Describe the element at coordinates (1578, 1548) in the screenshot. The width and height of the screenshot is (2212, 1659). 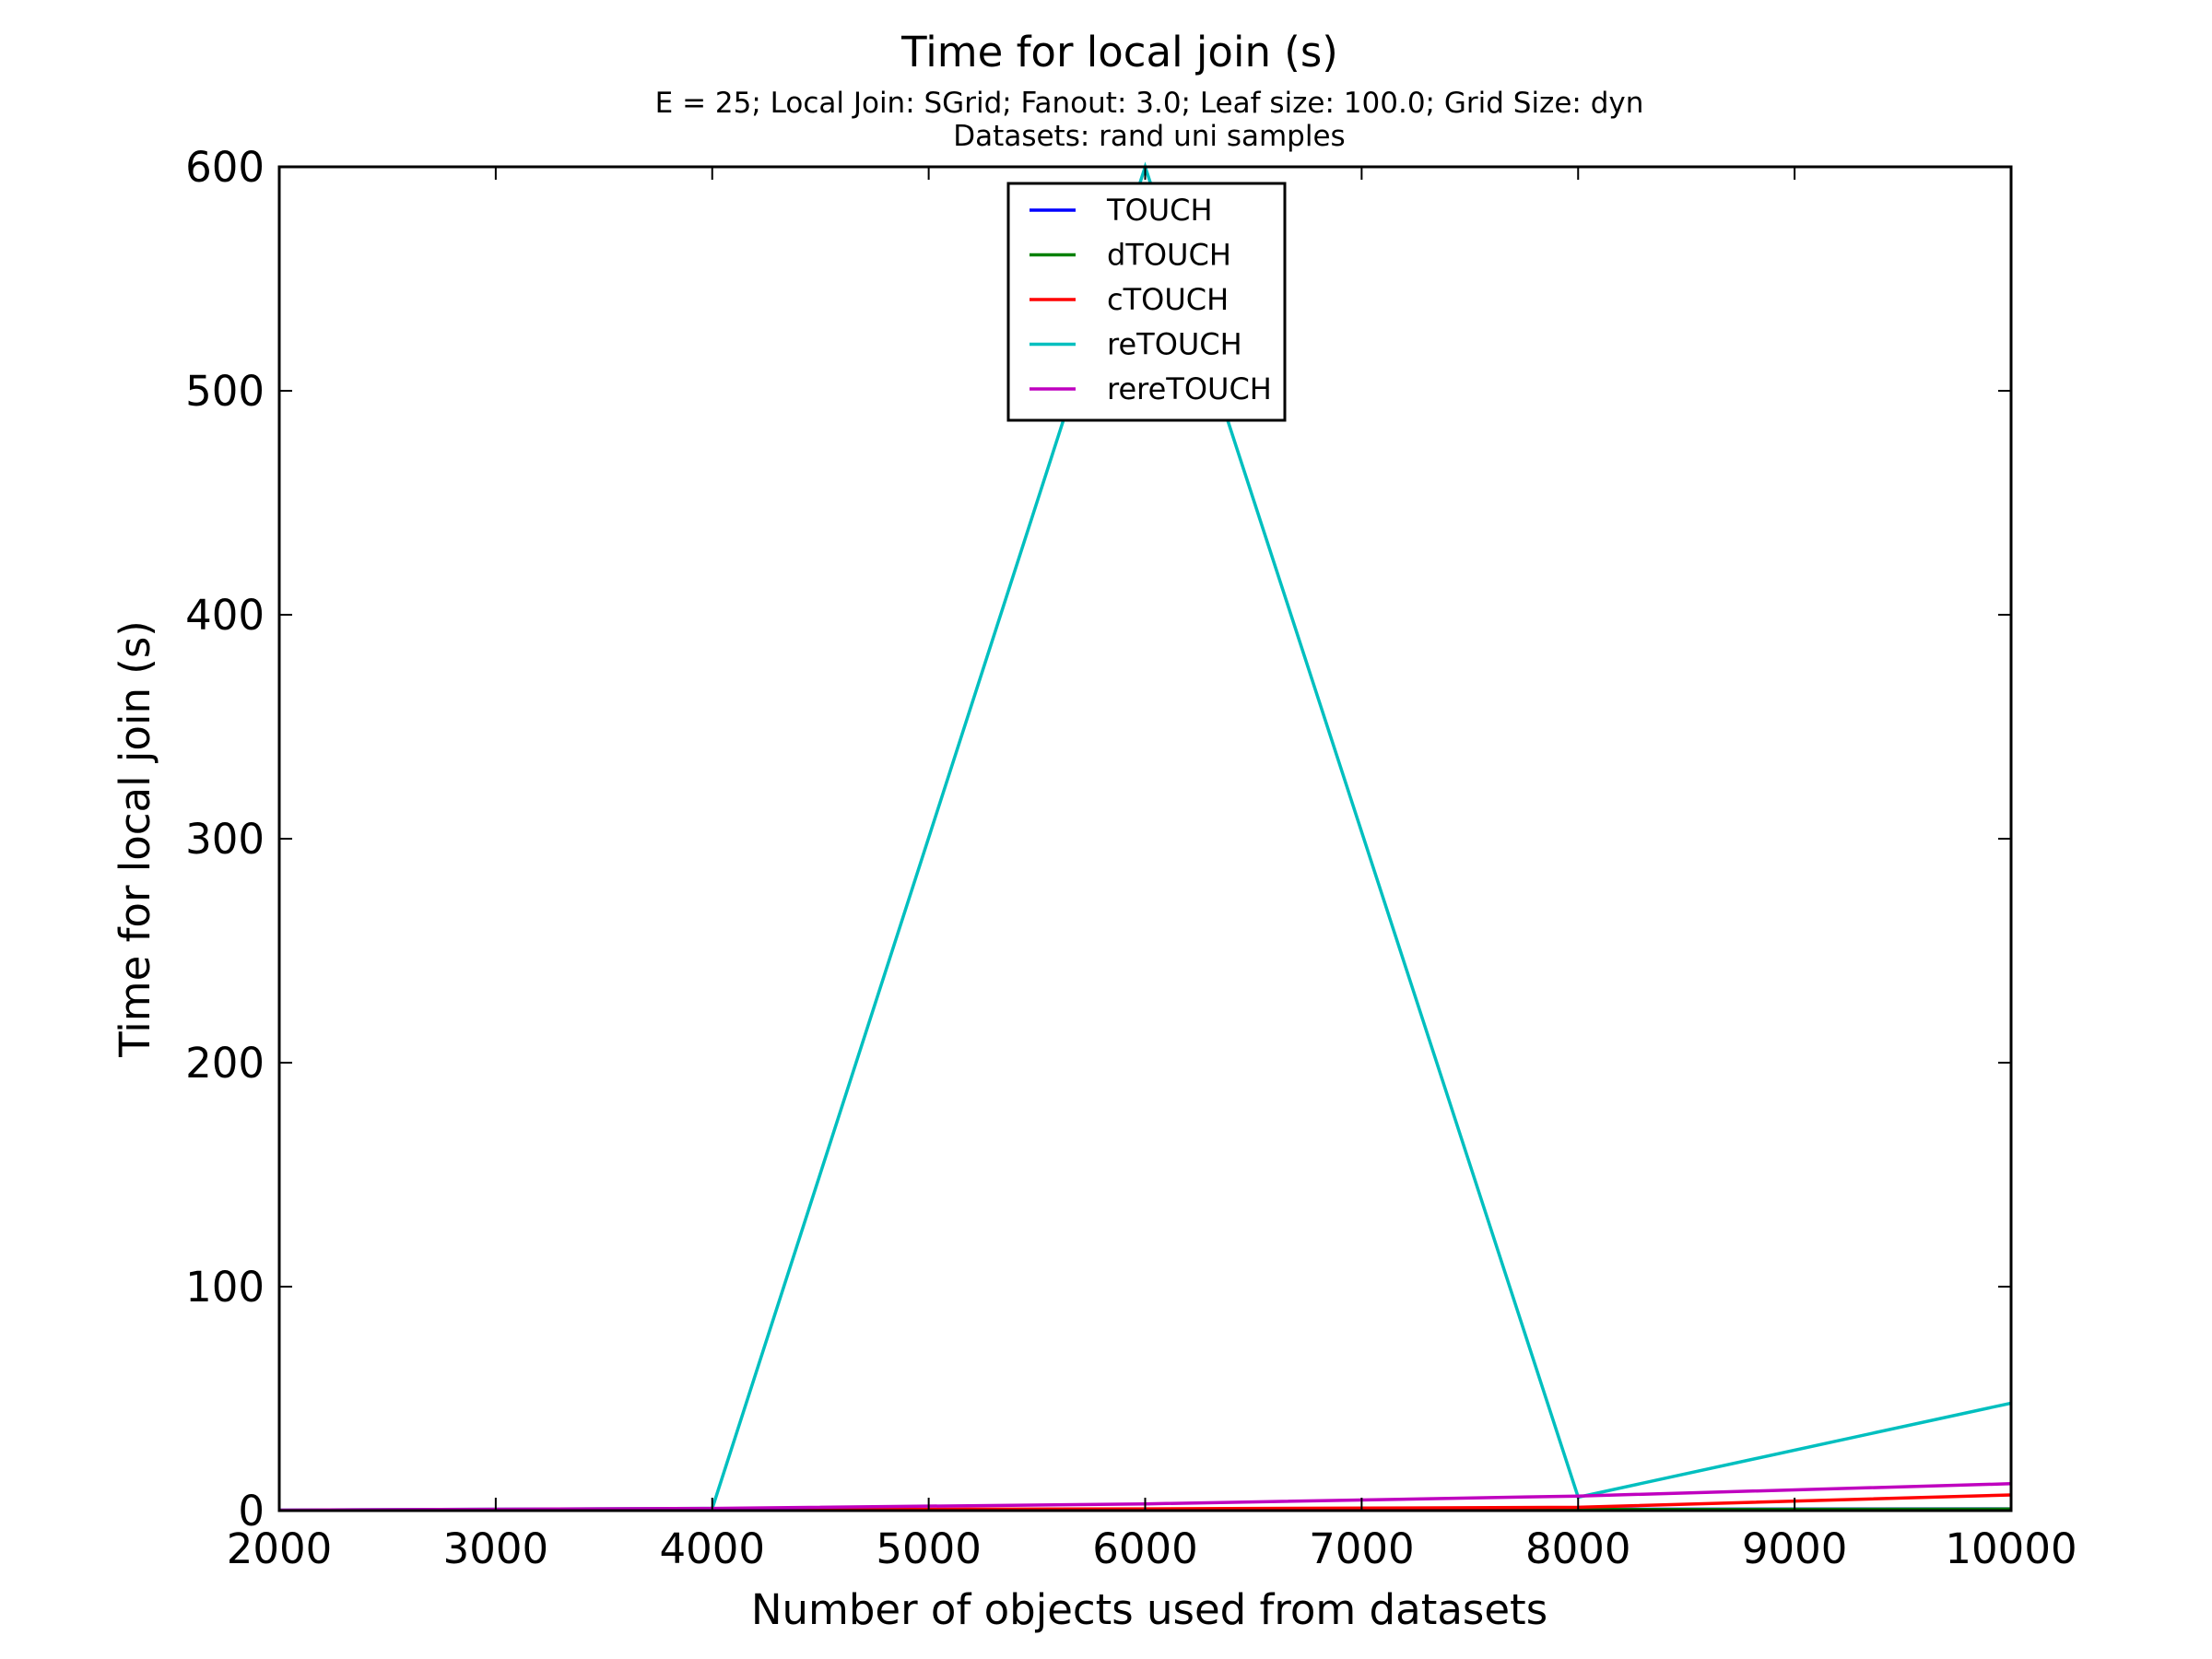
I see `x-tick-label: 8000` at that location.